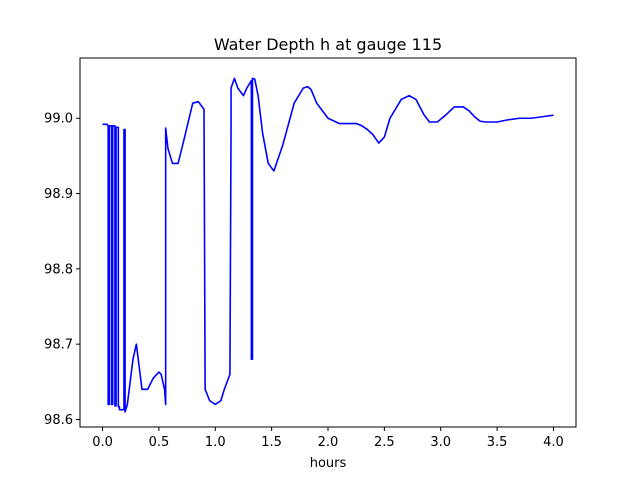 This screenshot has width=640, height=480. I want to click on x-tick-label: 4.0, so click(553, 442).